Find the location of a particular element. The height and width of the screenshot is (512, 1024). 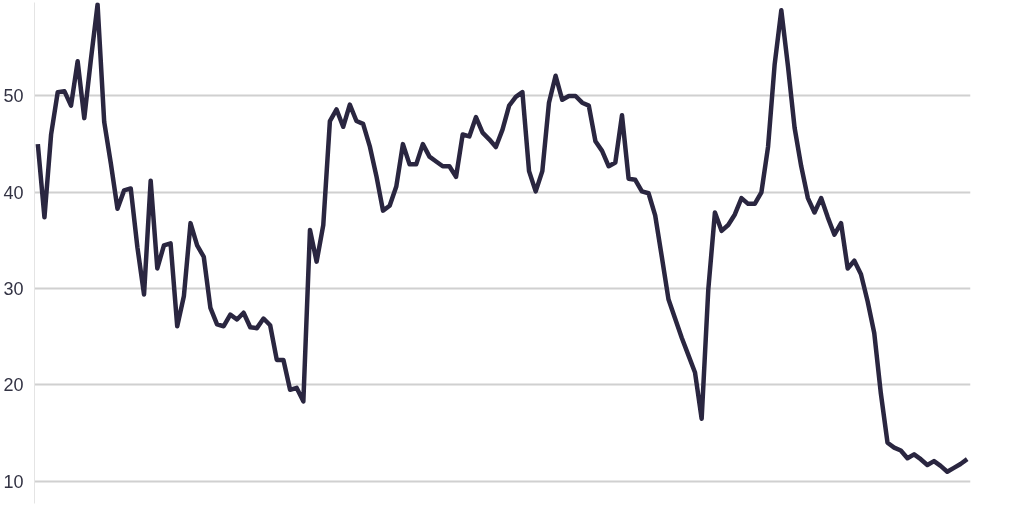

y-tick-label: 20 is located at coordinates (13, 385).